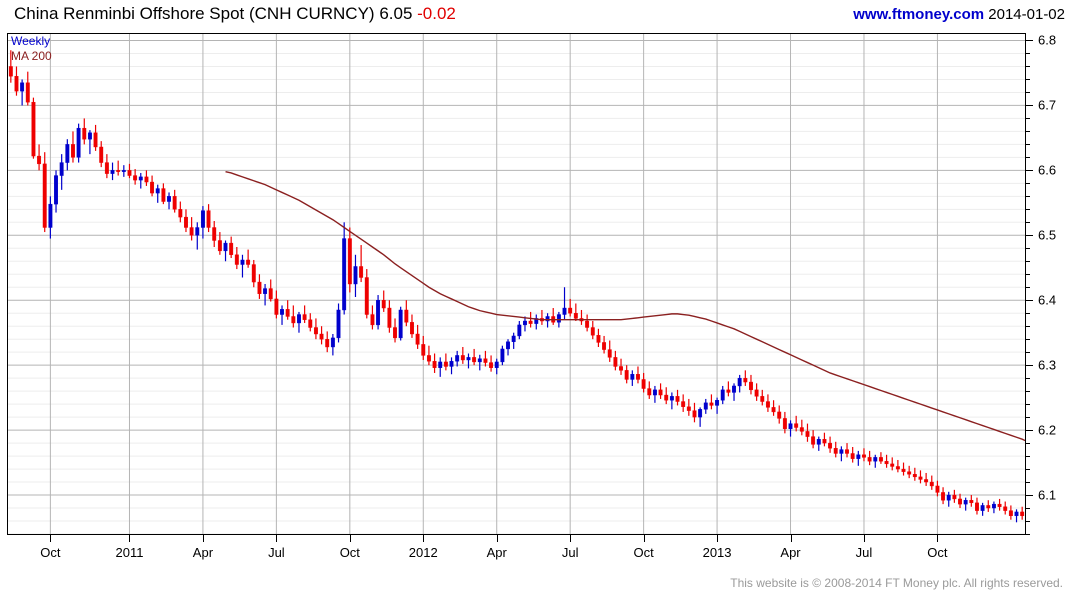  What do you see at coordinates (396, 13) in the screenshot?
I see `last-price: 6.05` at bounding box center [396, 13].